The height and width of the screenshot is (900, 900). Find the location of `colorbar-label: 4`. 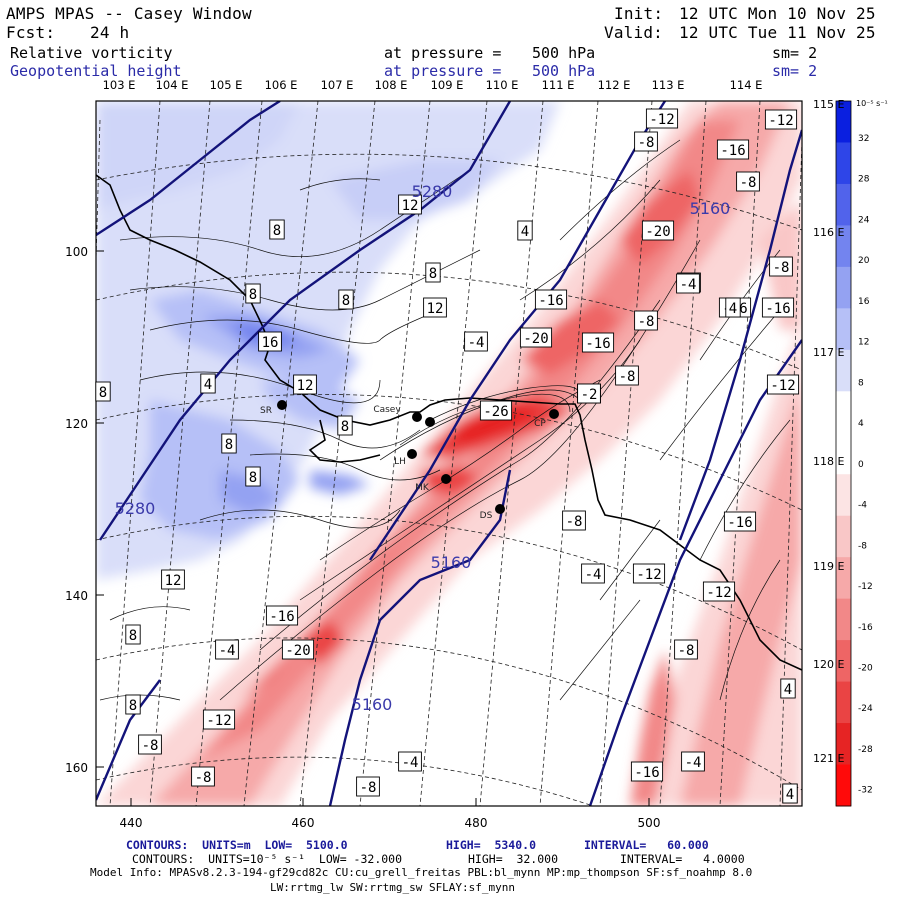

colorbar-label: 4 is located at coordinates (861, 424).